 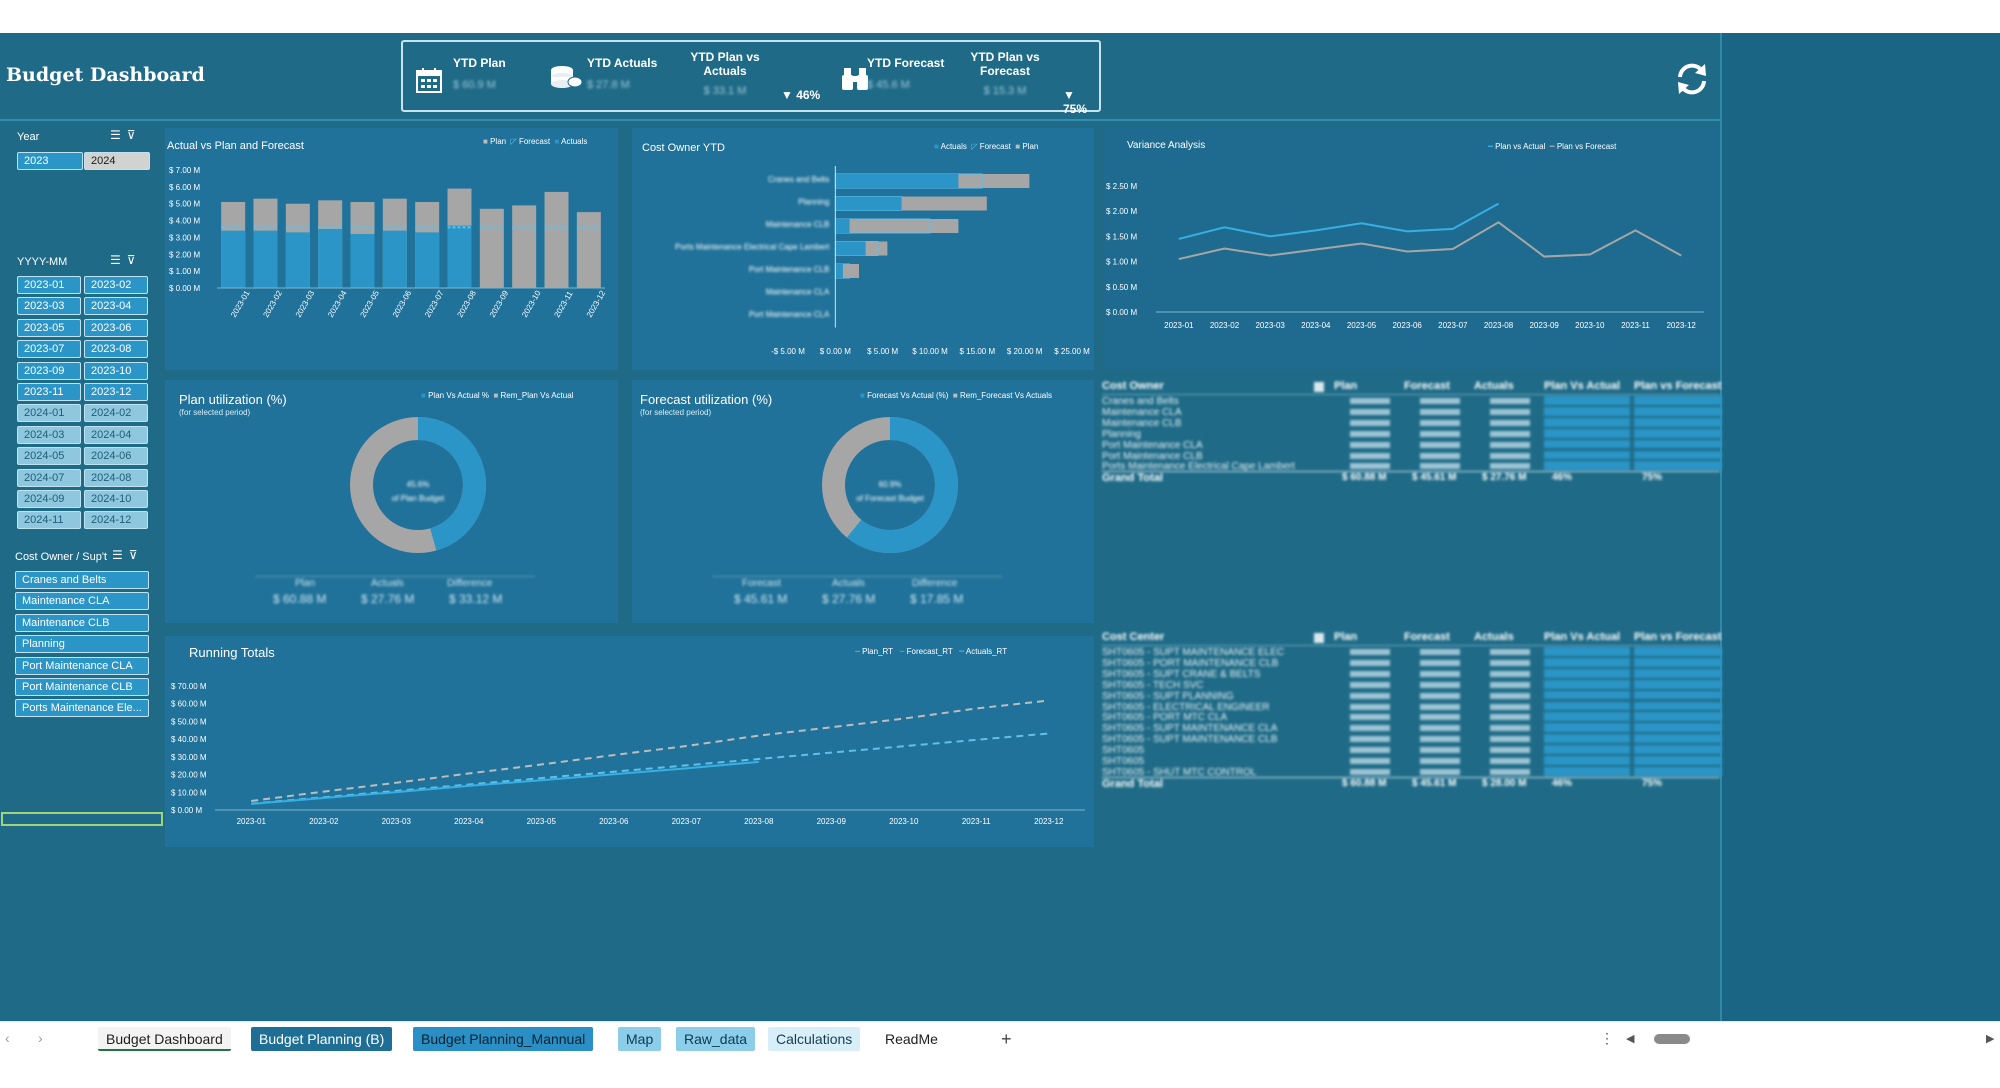 What do you see at coordinates (116, 413) in the screenshot?
I see `slicer-item-2024-02: 2024-02` at bounding box center [116, 413].